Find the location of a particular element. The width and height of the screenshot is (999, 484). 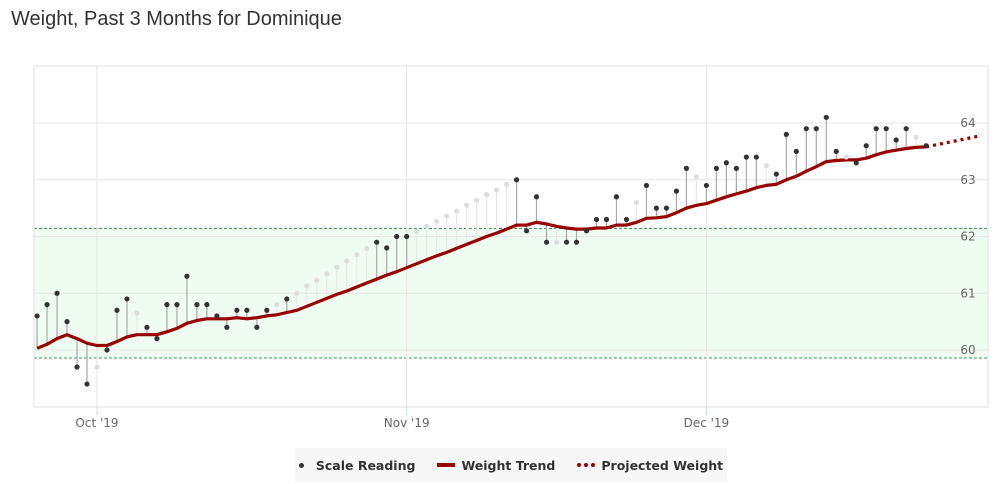

legend-item-scale-reading: Scale Reading is located at coordinates (357, 465).